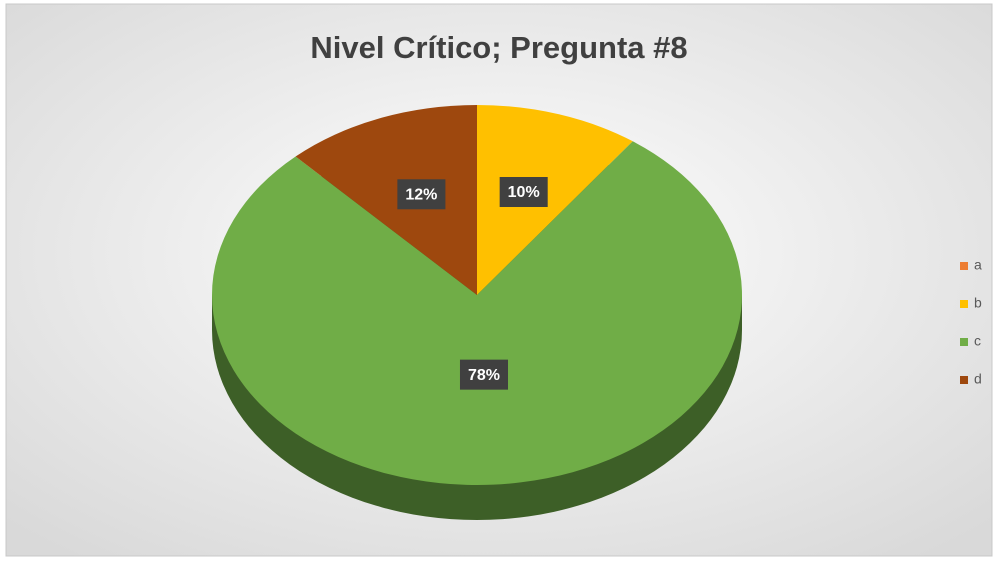 This screenshot has width=998, height=563. Describe the element at coordinates (971, 322) in the screenshot. I see `legend: a b c d` at that location.